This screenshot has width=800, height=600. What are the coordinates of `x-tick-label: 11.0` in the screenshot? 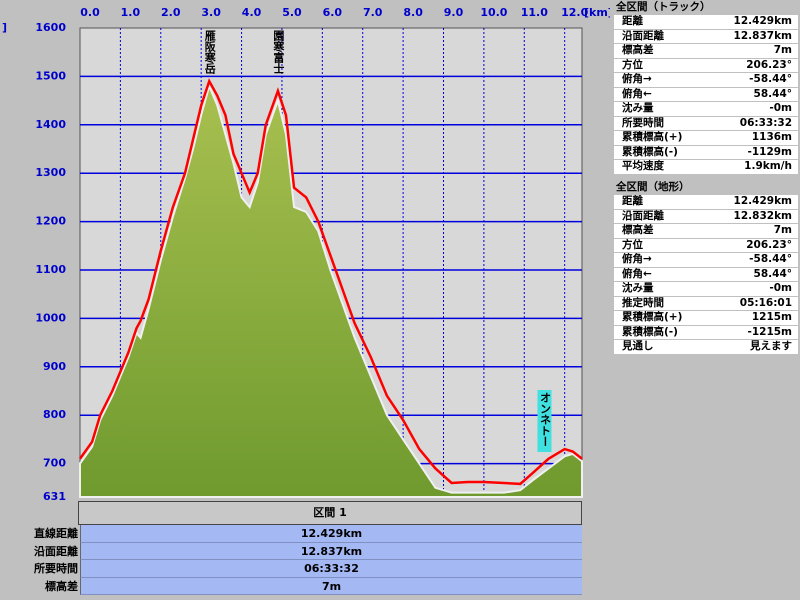 It's located at (534, 12).